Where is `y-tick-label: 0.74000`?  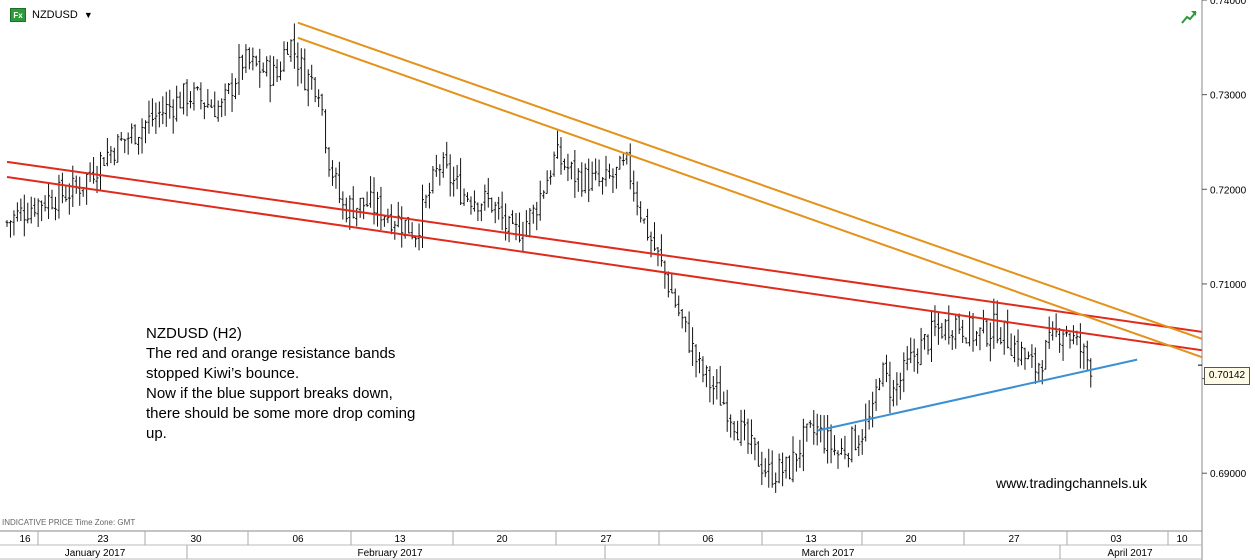
y-tick-label: 0.74000 is located at coordinates (1228, 3).